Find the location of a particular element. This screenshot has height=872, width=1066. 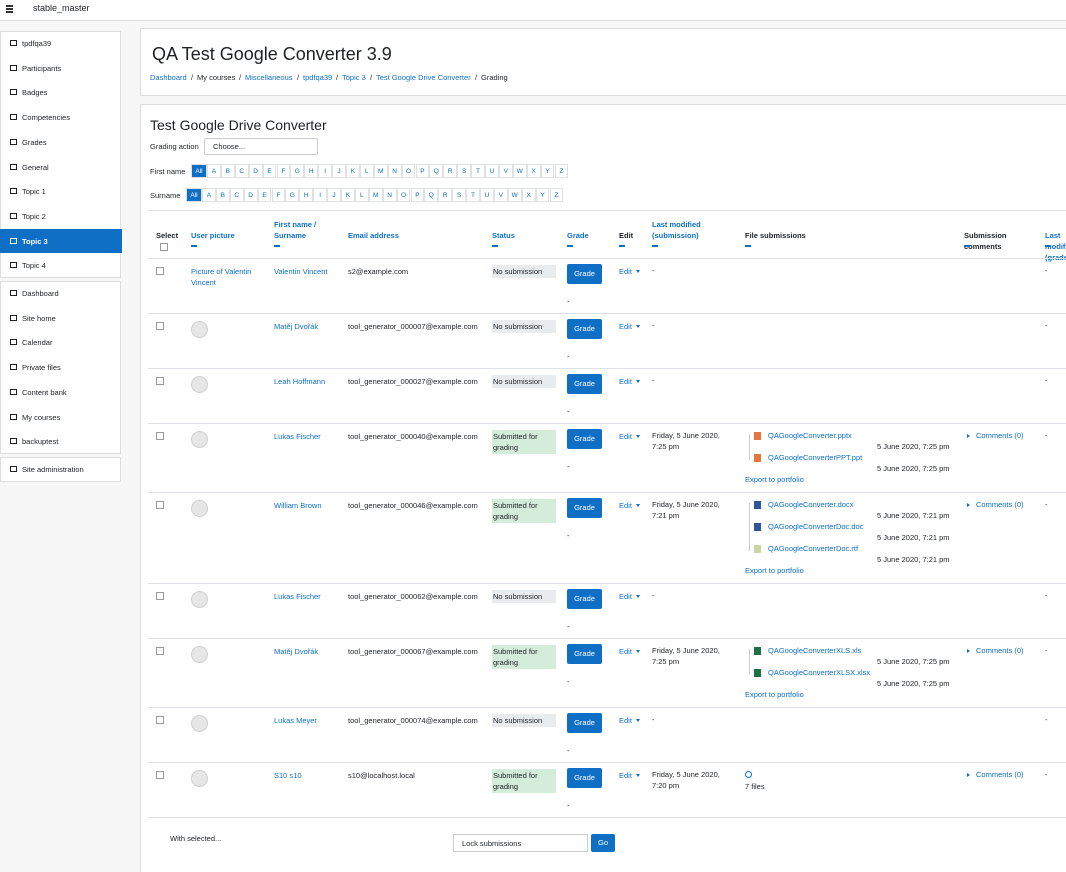

breadcrumb-item: Topic 3 is located at coordinates (354, 77).